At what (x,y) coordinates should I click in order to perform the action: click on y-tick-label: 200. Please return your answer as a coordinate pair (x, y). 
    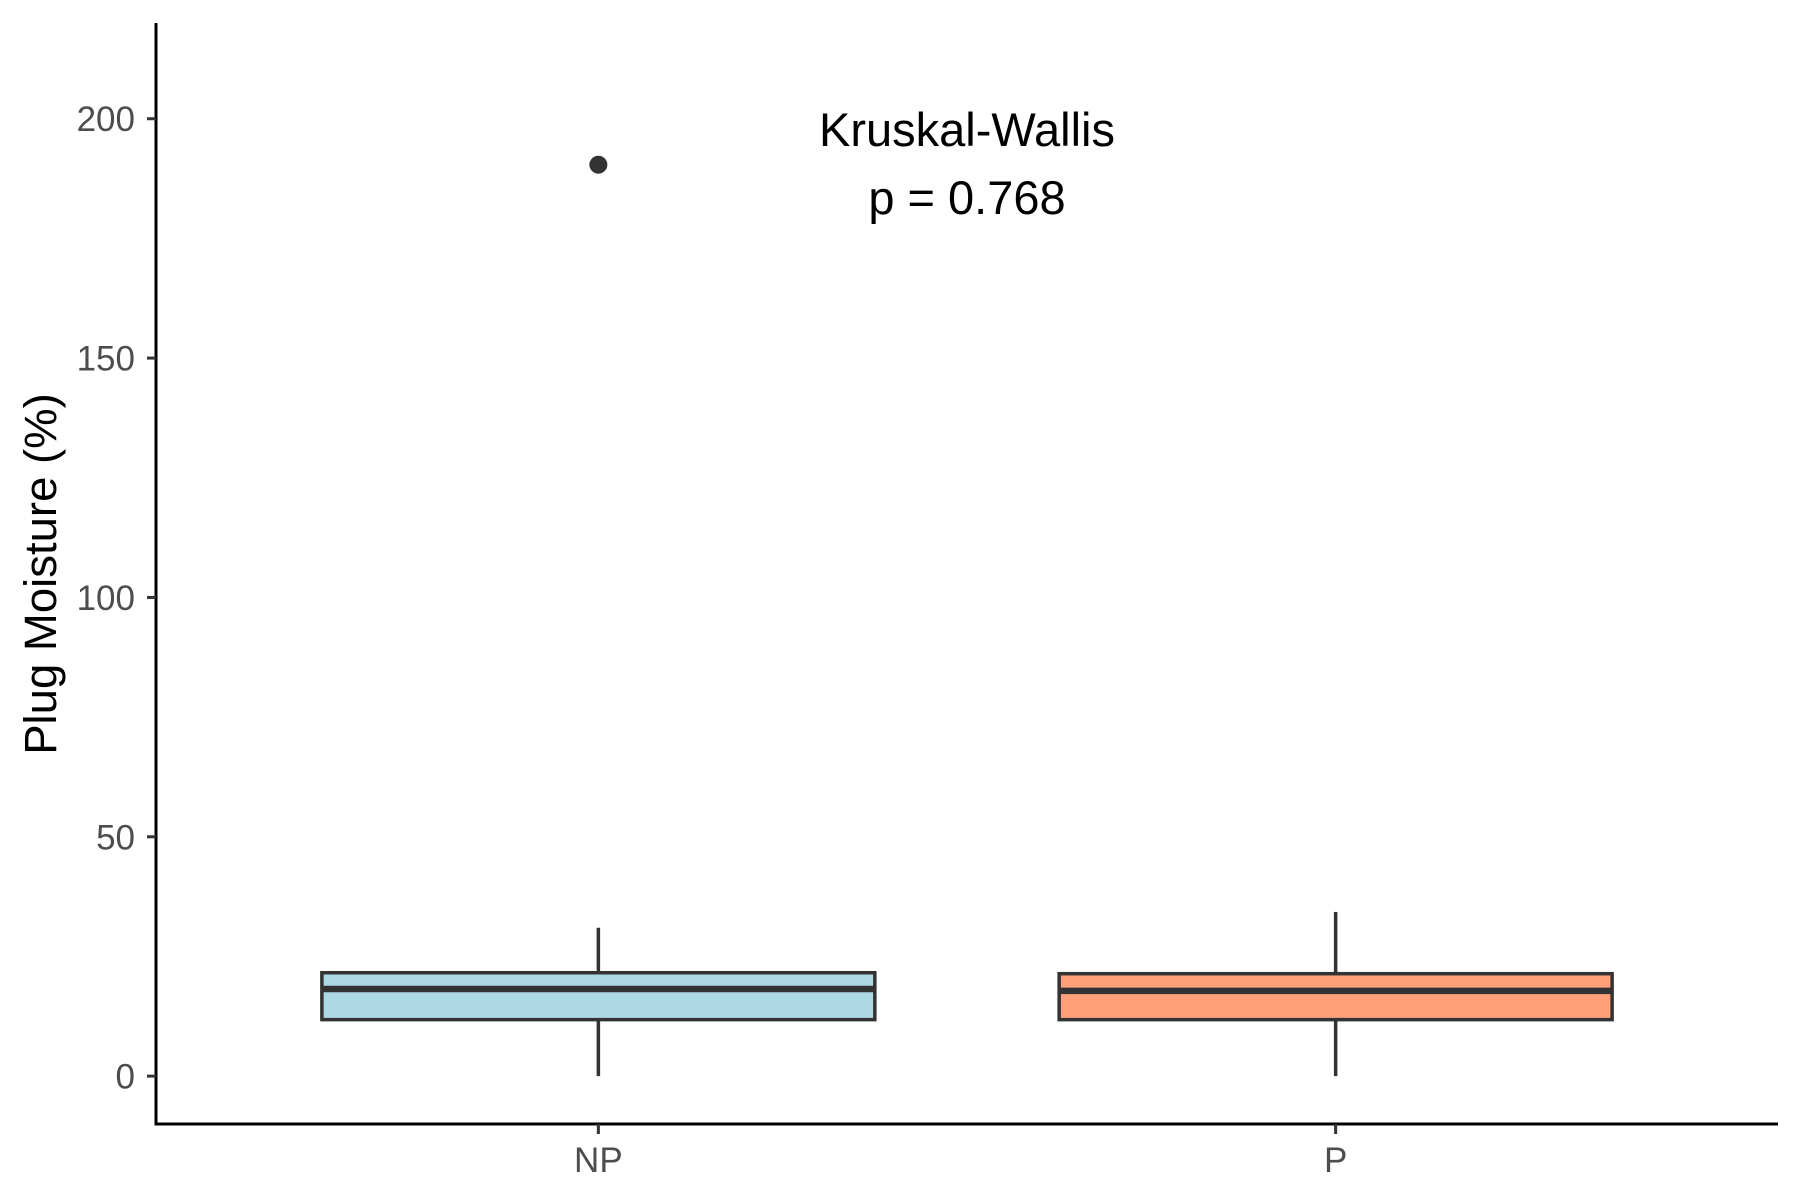
    Looking at the image, I should click on (106, 119).